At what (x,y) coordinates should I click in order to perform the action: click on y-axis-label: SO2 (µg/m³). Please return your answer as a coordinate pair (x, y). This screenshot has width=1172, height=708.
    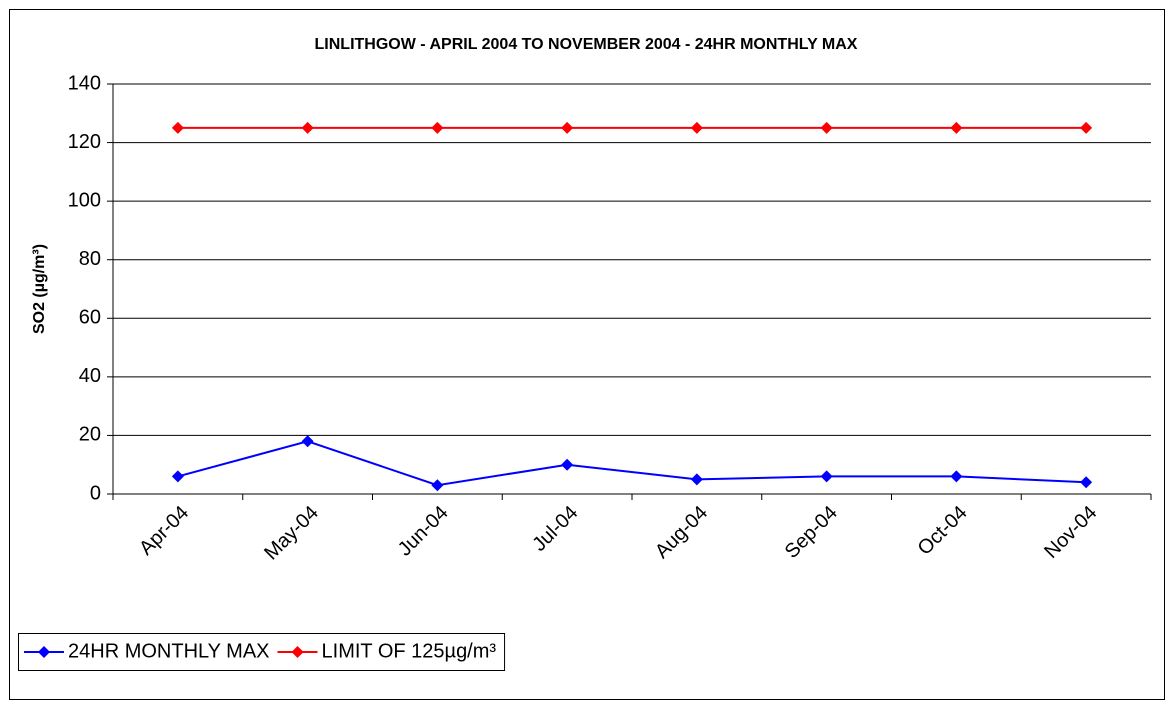
    Looking at the image, I should click on (39, 289).